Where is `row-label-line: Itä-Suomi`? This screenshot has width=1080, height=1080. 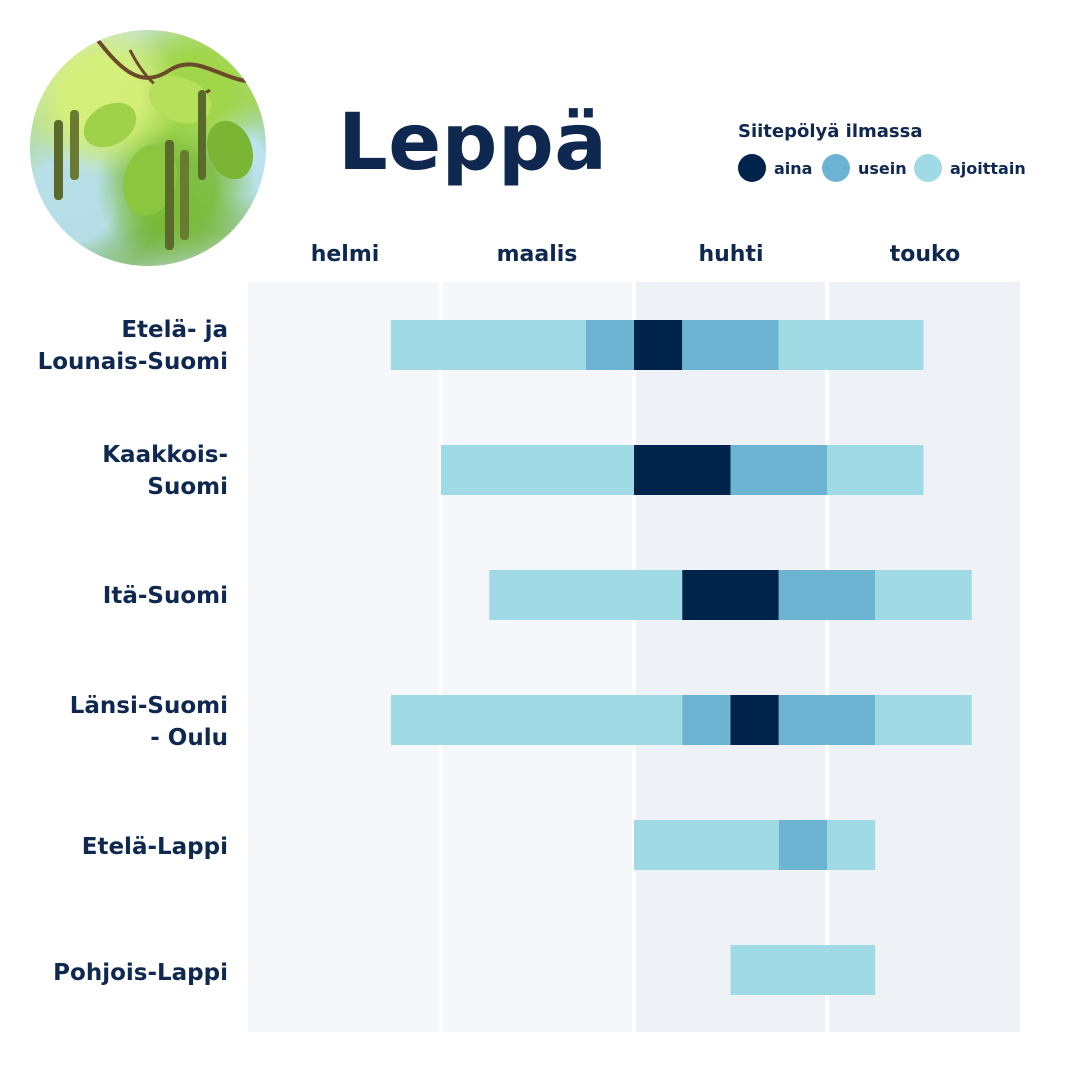 row-label-line: Itä-Suomi is located at coordinates (165, 596).